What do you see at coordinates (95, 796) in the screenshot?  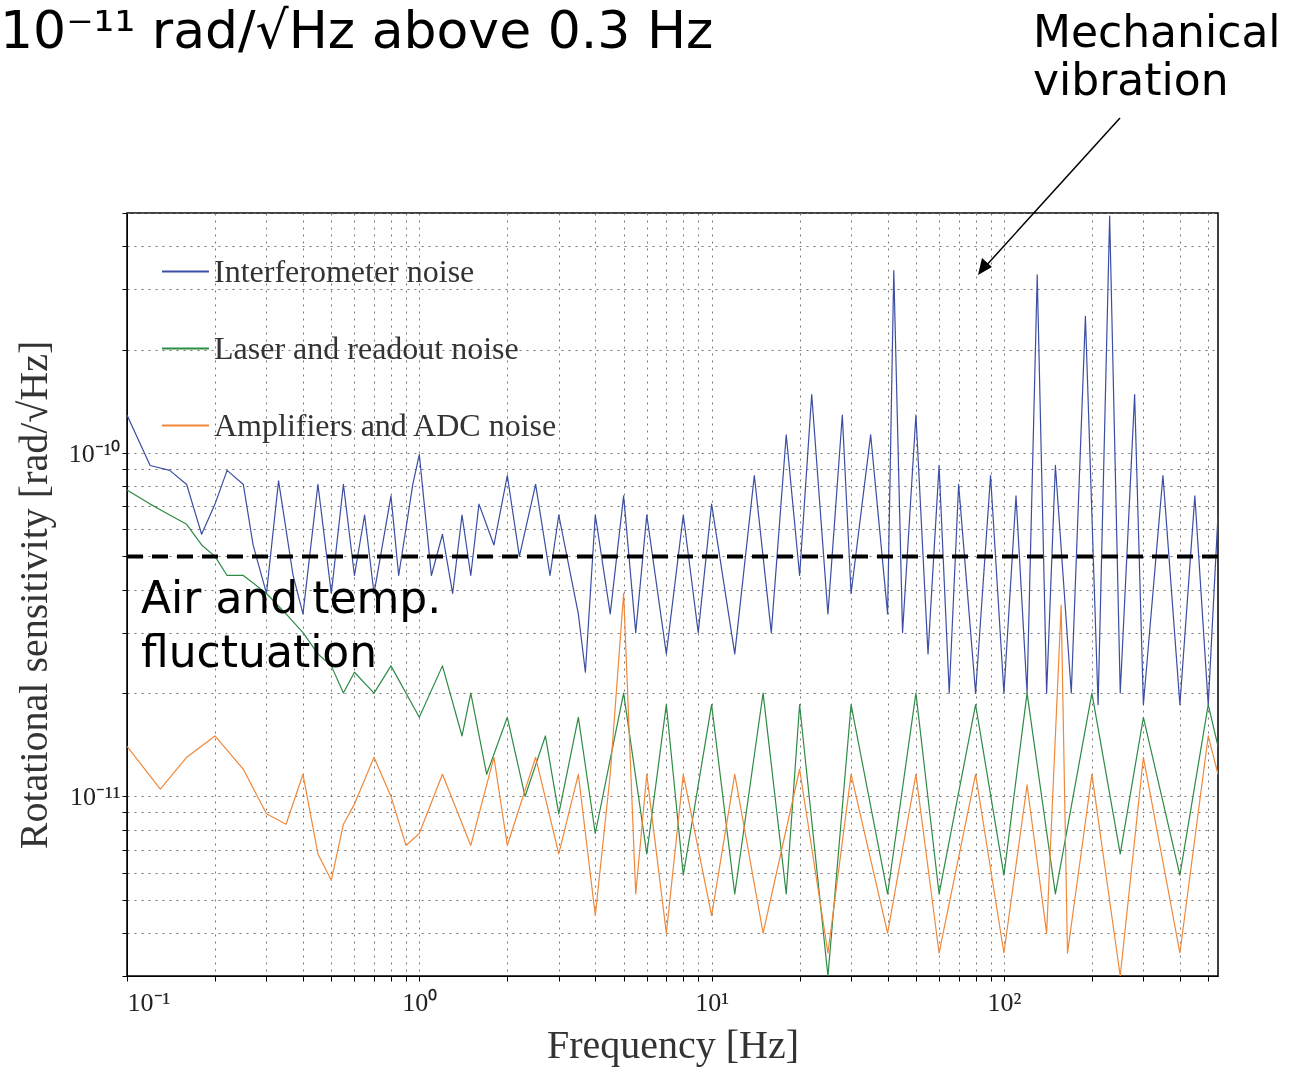 I see `y-tick-label: 10⁻¹¹` at bounding box center [95, 796].